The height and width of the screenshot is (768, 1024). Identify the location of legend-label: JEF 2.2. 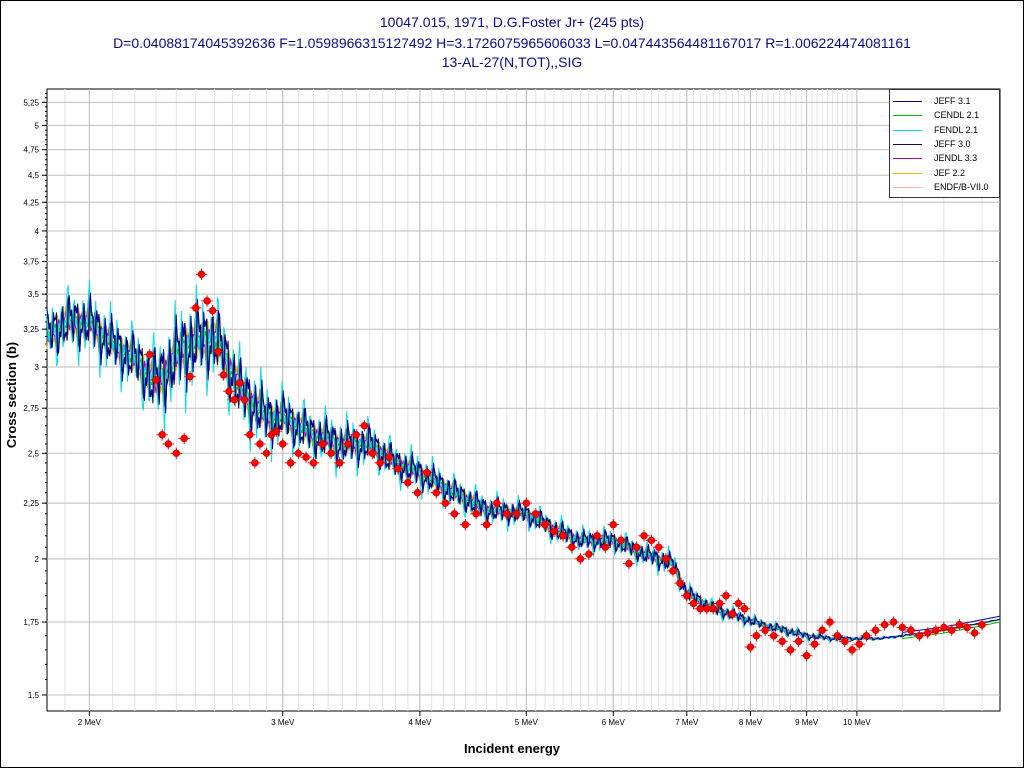
(950, 172).